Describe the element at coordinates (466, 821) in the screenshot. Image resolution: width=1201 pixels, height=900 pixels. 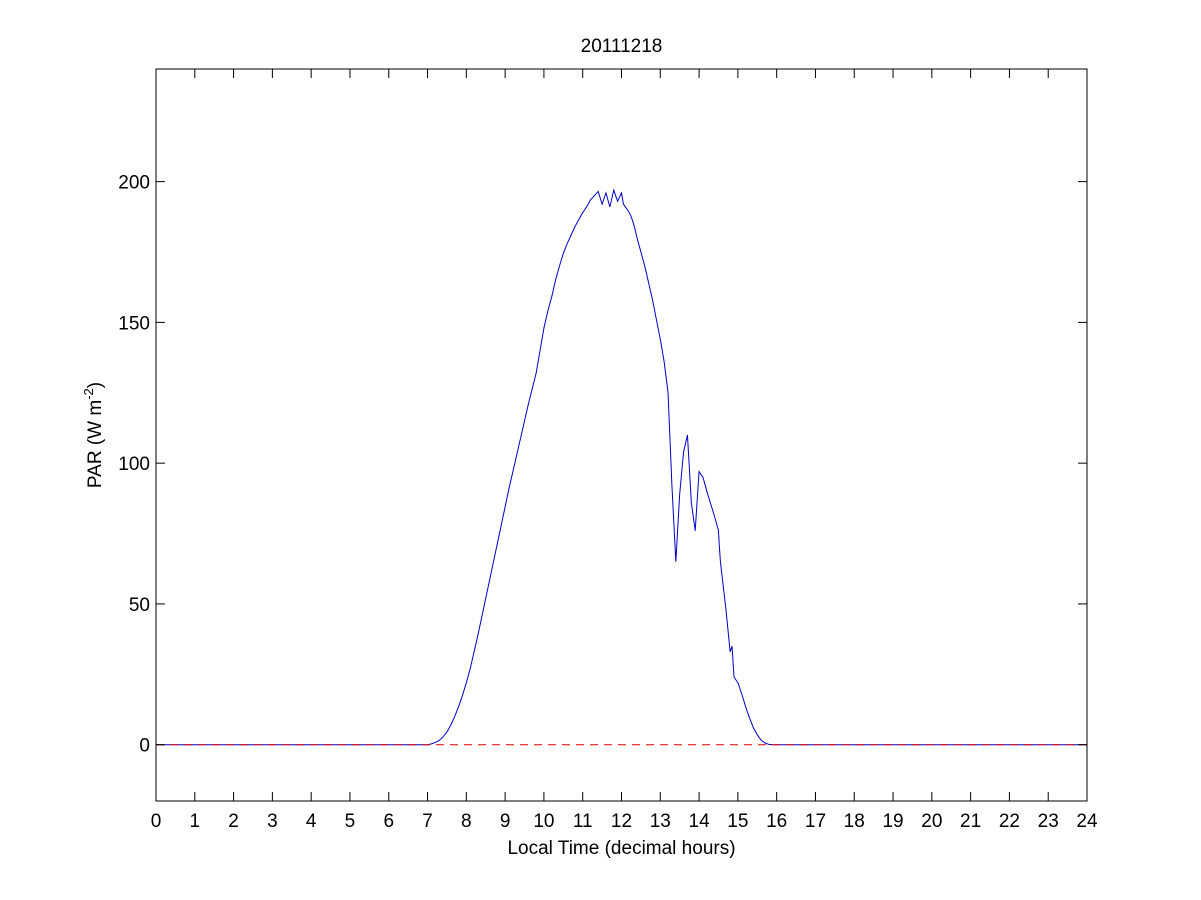
I see `x-tick-label: 8` at that location.